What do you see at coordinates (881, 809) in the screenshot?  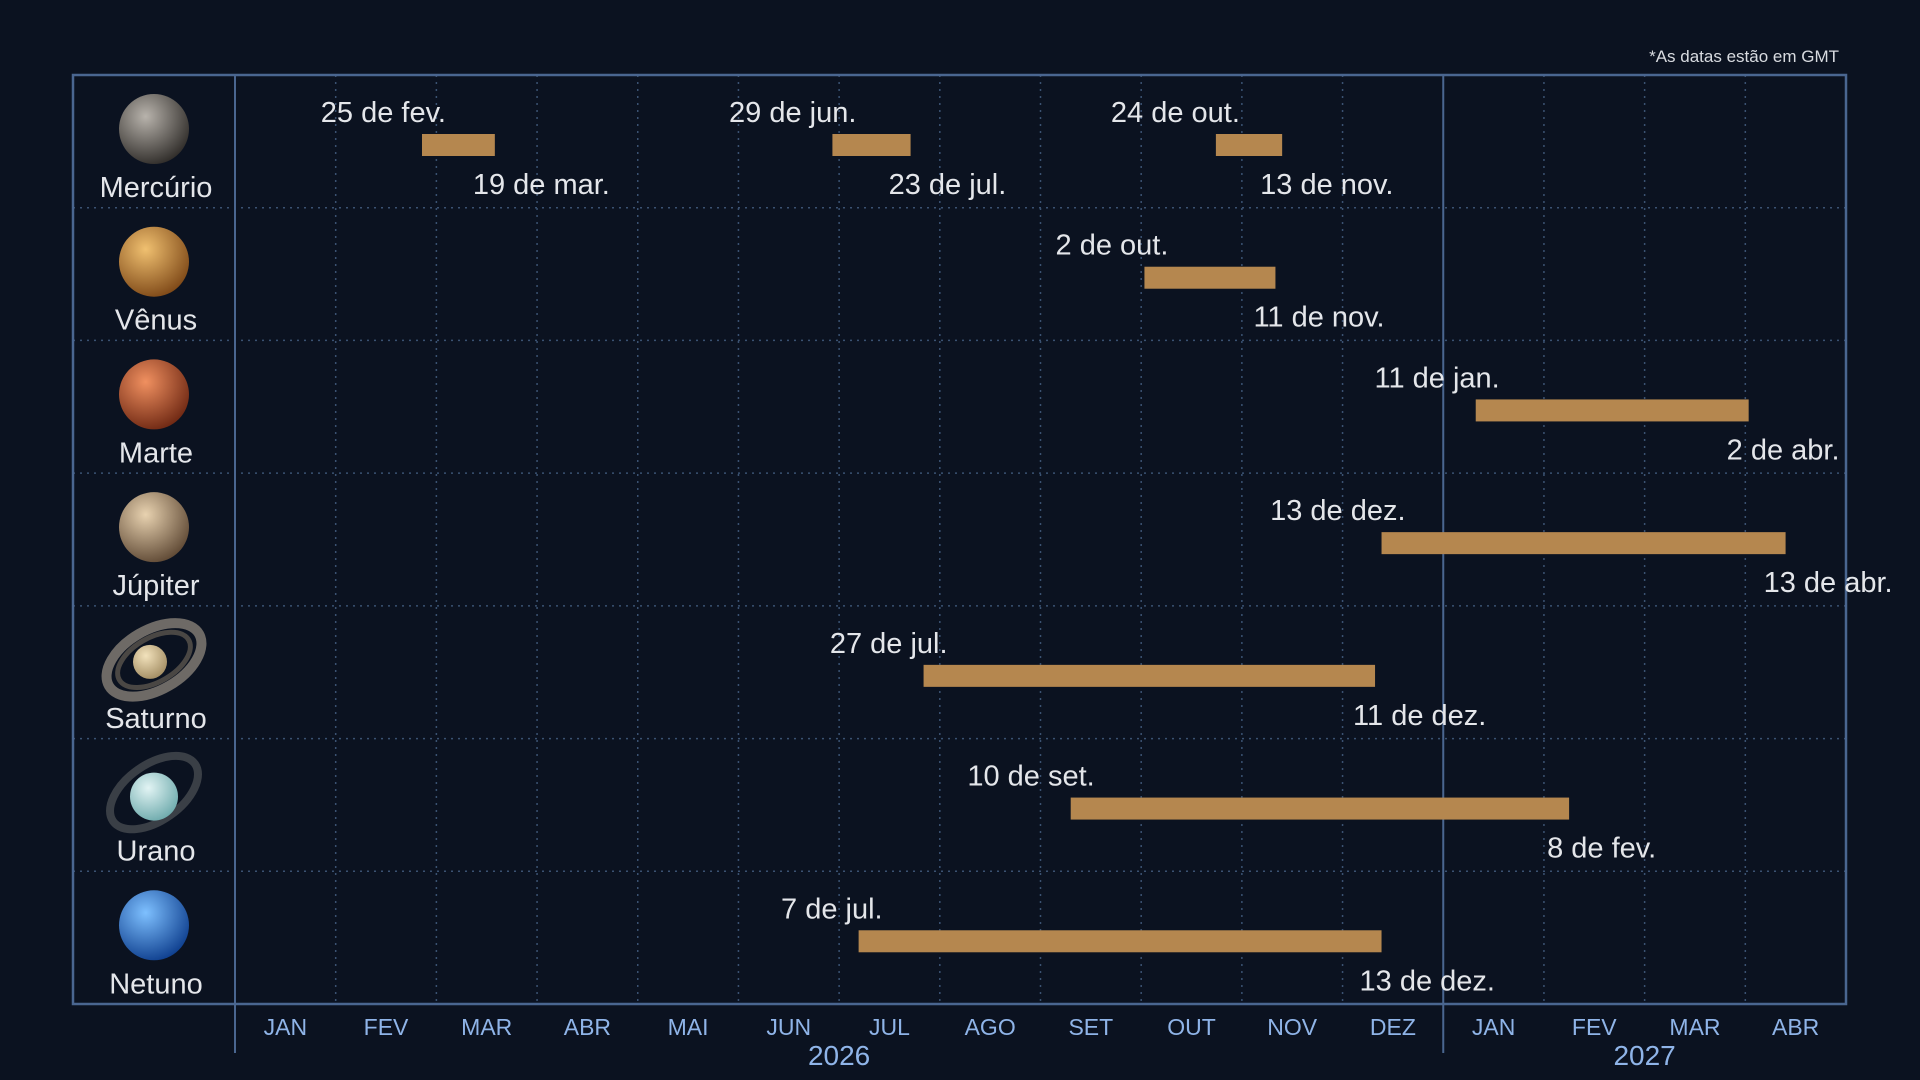 I see `row-urano: Urano 10 de set. 8 de fev.` at bounding box center [881, 809].